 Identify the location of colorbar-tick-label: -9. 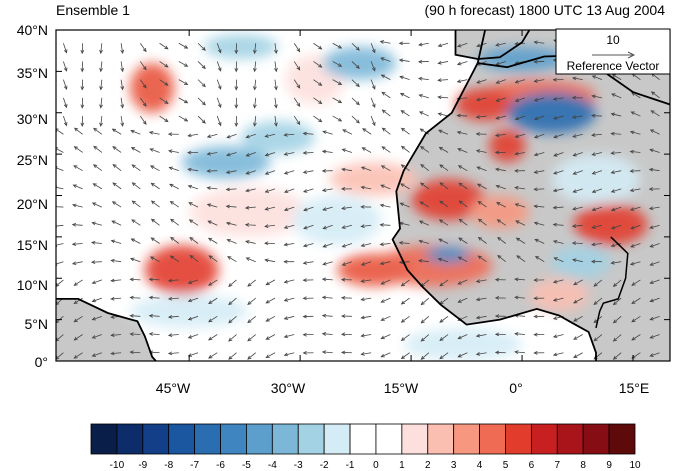
(142, 465).